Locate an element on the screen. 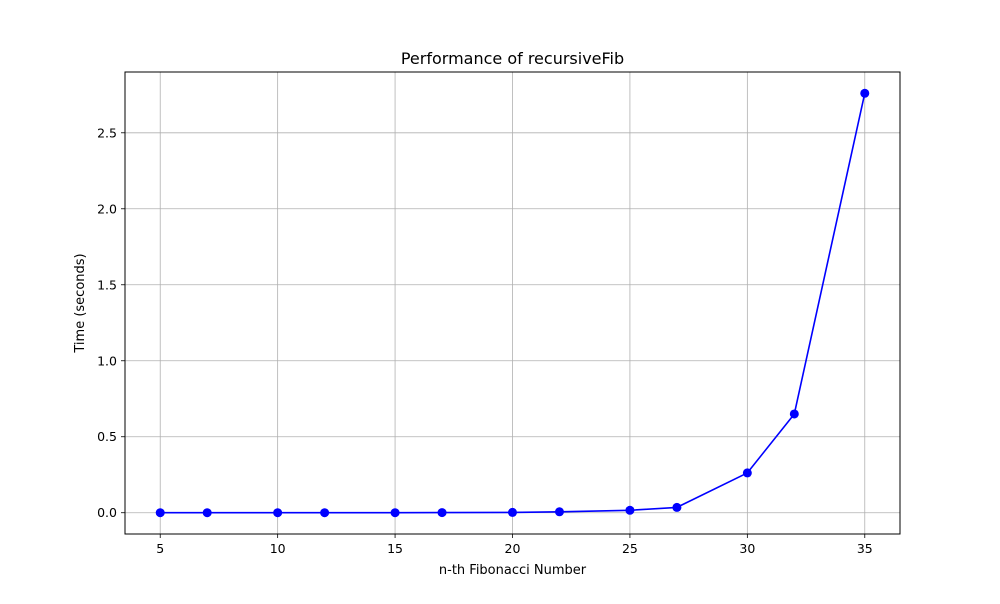 The height and width of the screenshot is (604, 1000). y-tick-label: 2.0 is located at coordinates (107, 208).